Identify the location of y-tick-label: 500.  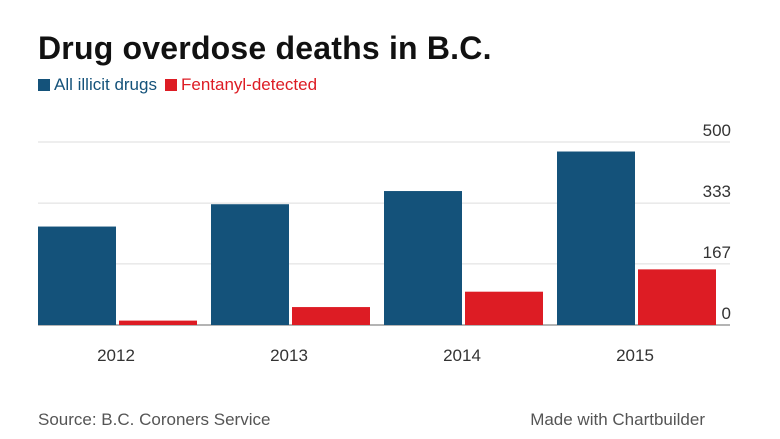
(717, 130).